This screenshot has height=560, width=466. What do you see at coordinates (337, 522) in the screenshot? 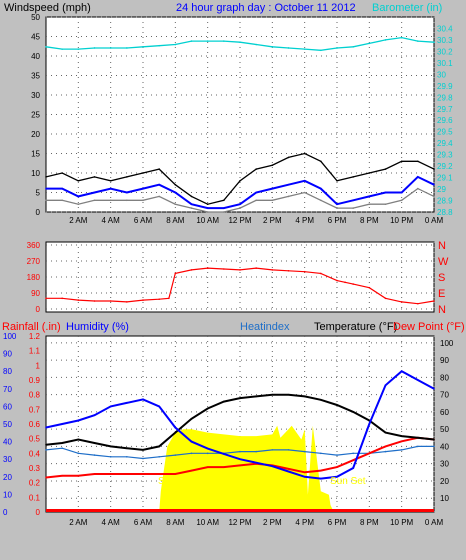
I see `time-tick-label: 6 PM` at bounding box center [337, 522].